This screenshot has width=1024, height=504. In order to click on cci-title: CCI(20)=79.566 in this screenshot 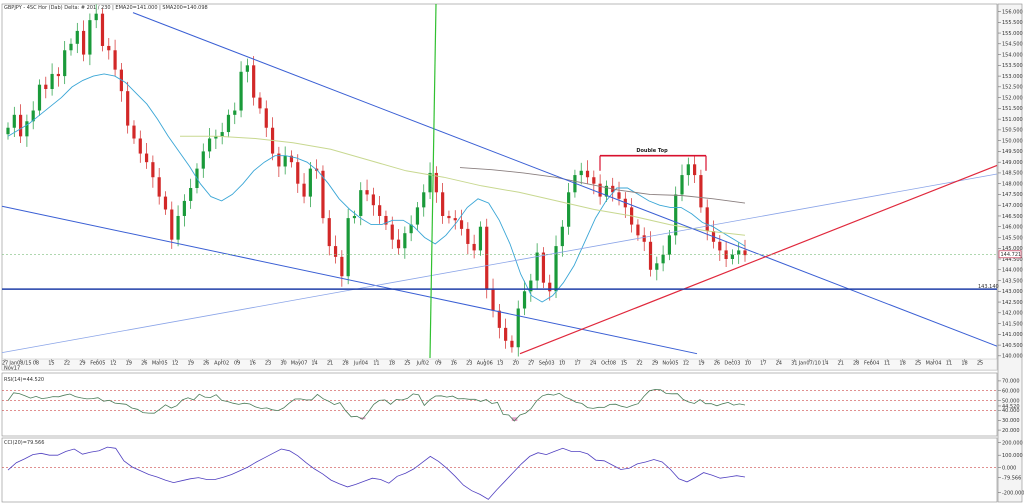, I will do `click(24, 443)`.